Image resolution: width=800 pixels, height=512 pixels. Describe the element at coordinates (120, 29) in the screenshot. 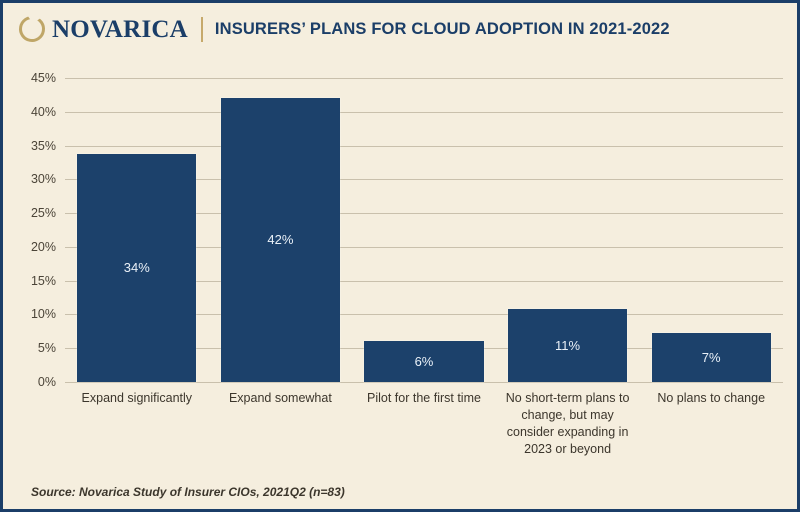

I see `brand-wordmark: NOVARICA` at that location.